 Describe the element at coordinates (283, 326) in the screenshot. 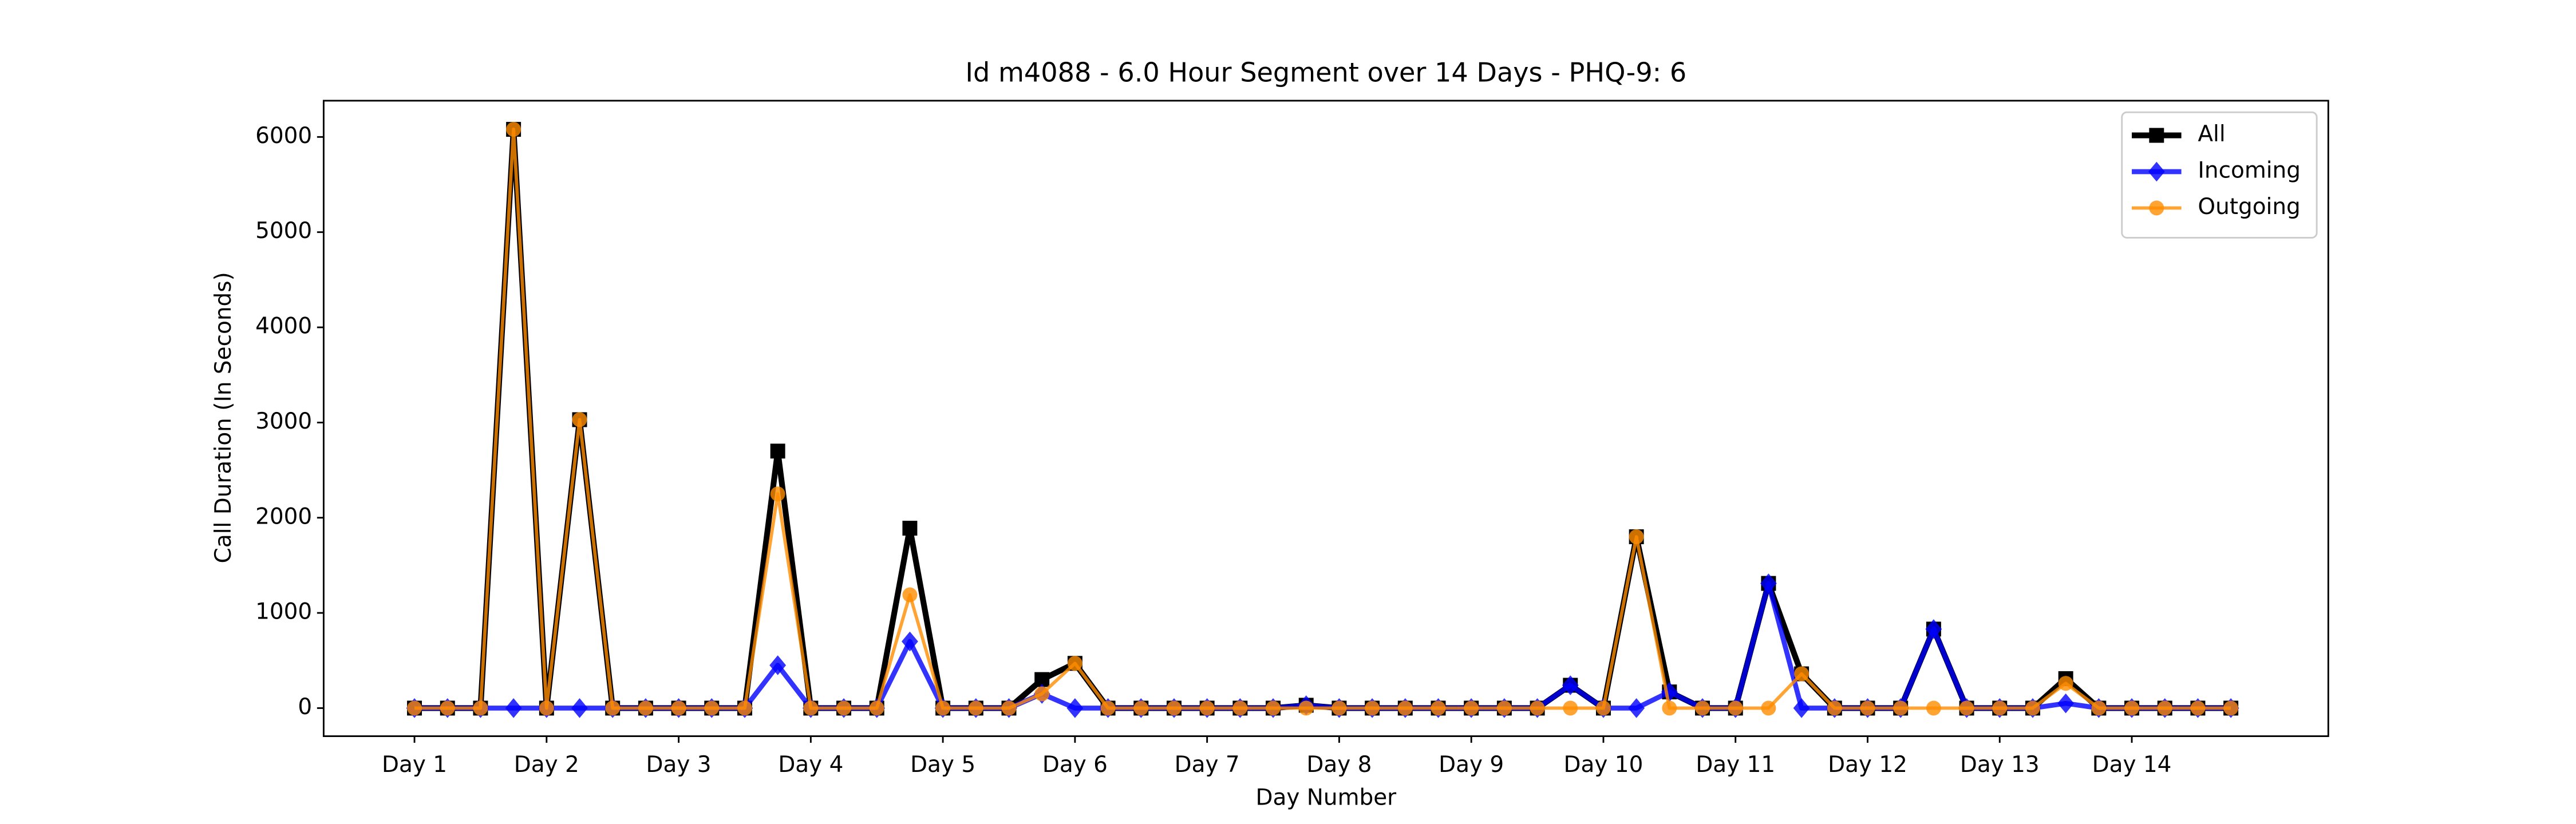

I see `y-tick-label: 4000` at that location.